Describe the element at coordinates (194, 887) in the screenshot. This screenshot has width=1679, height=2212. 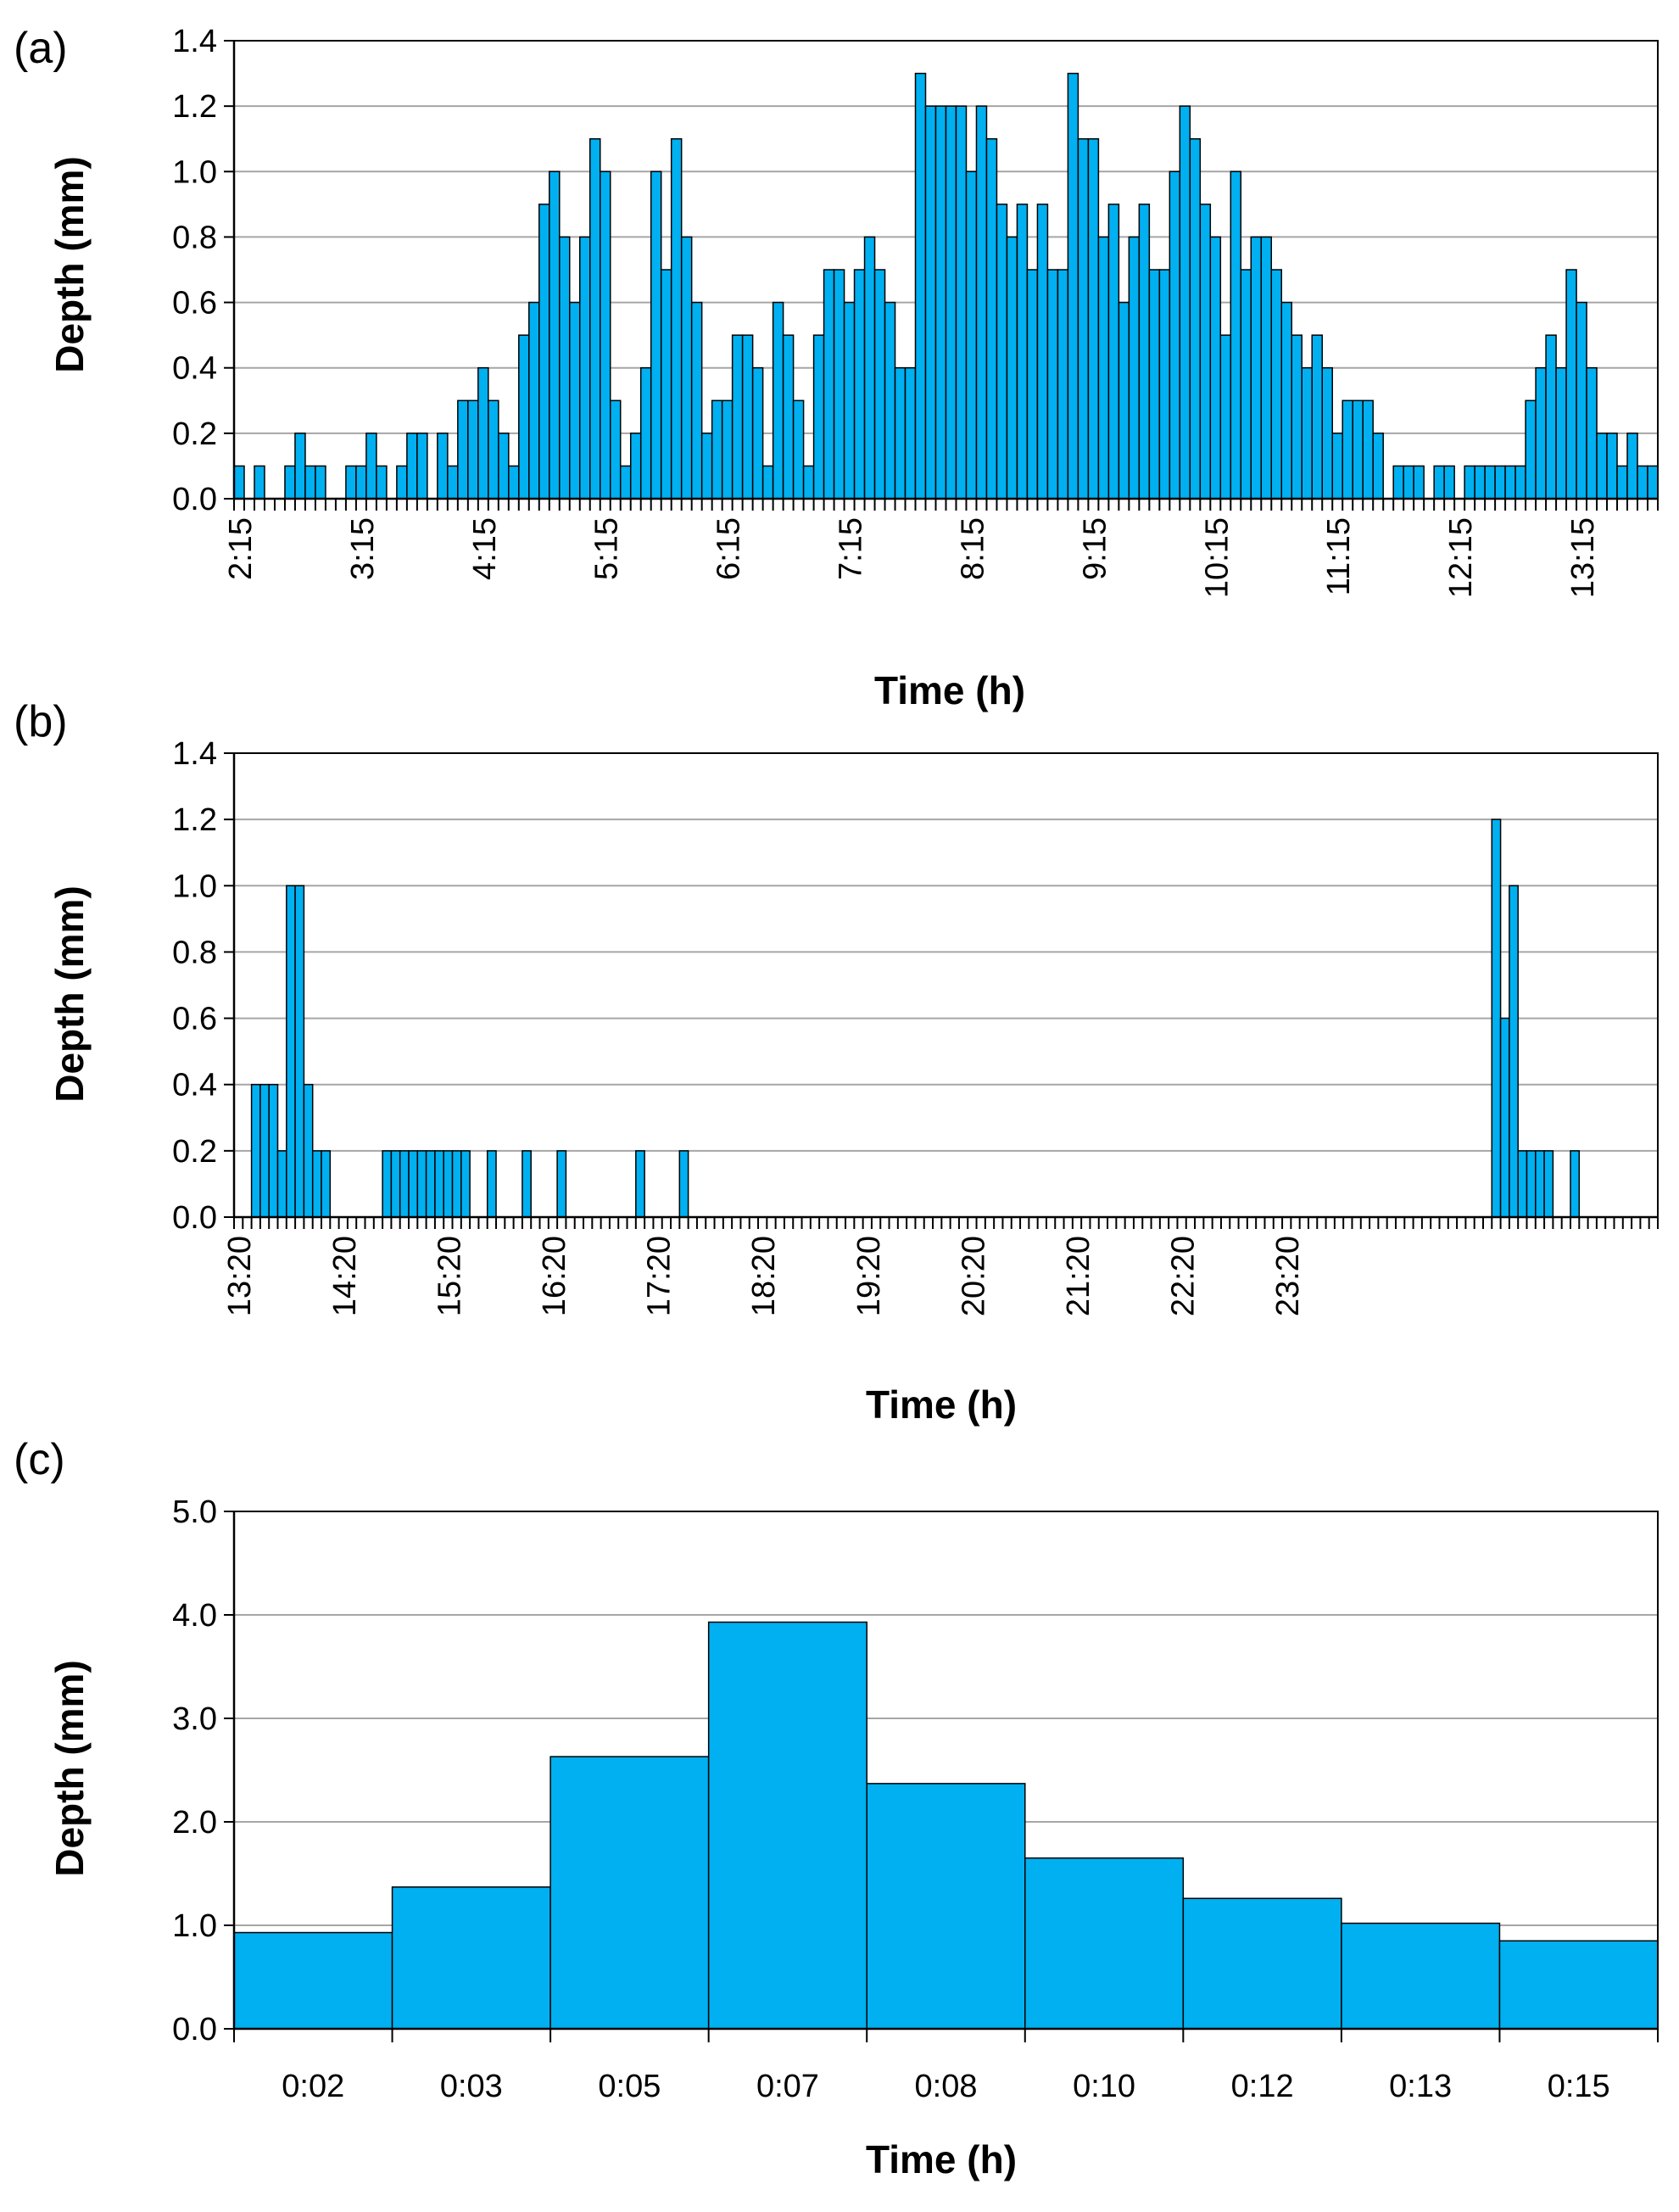
I see `y-tick-label-b-5: 1.0` at that location.